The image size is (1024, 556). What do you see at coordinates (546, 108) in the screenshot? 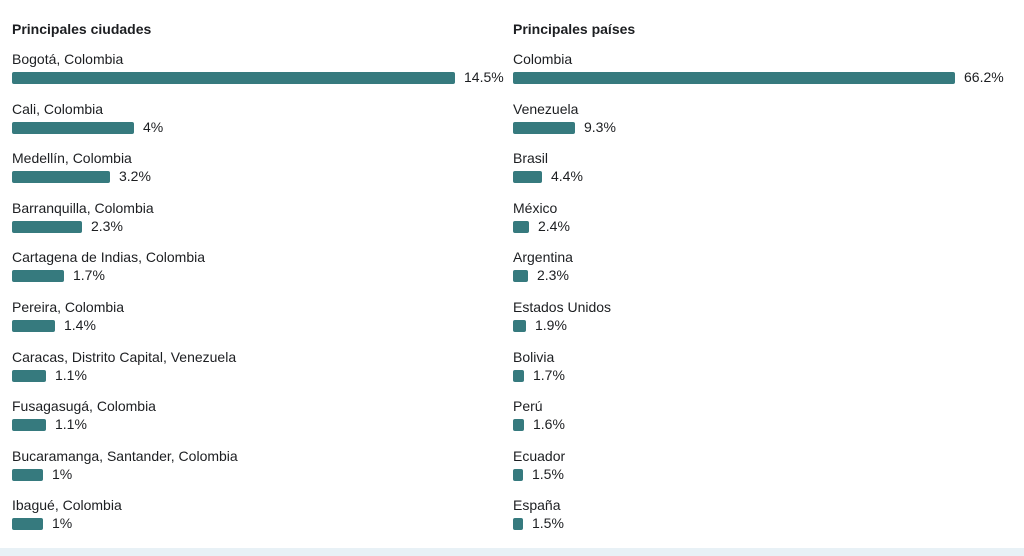
I see `country-label: Venezuela` at bounding box center [546, 108].